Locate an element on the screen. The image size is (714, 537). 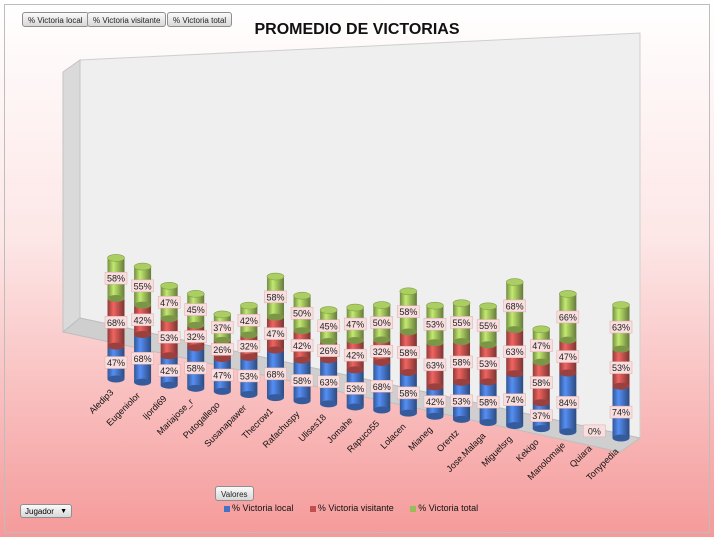
field-button-visitante: % Victoria visitante is located at coordinates (127, 19).